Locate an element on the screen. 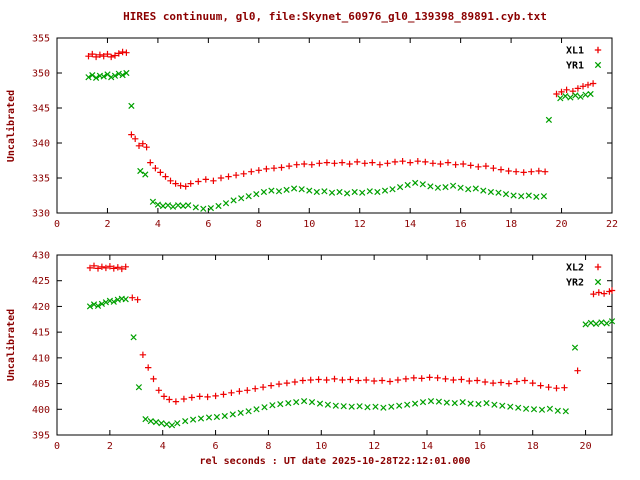 Image resolution: width=640 pixels, height=480 pixels. y-tick-label: 425 is located at coordinates (41, 281).